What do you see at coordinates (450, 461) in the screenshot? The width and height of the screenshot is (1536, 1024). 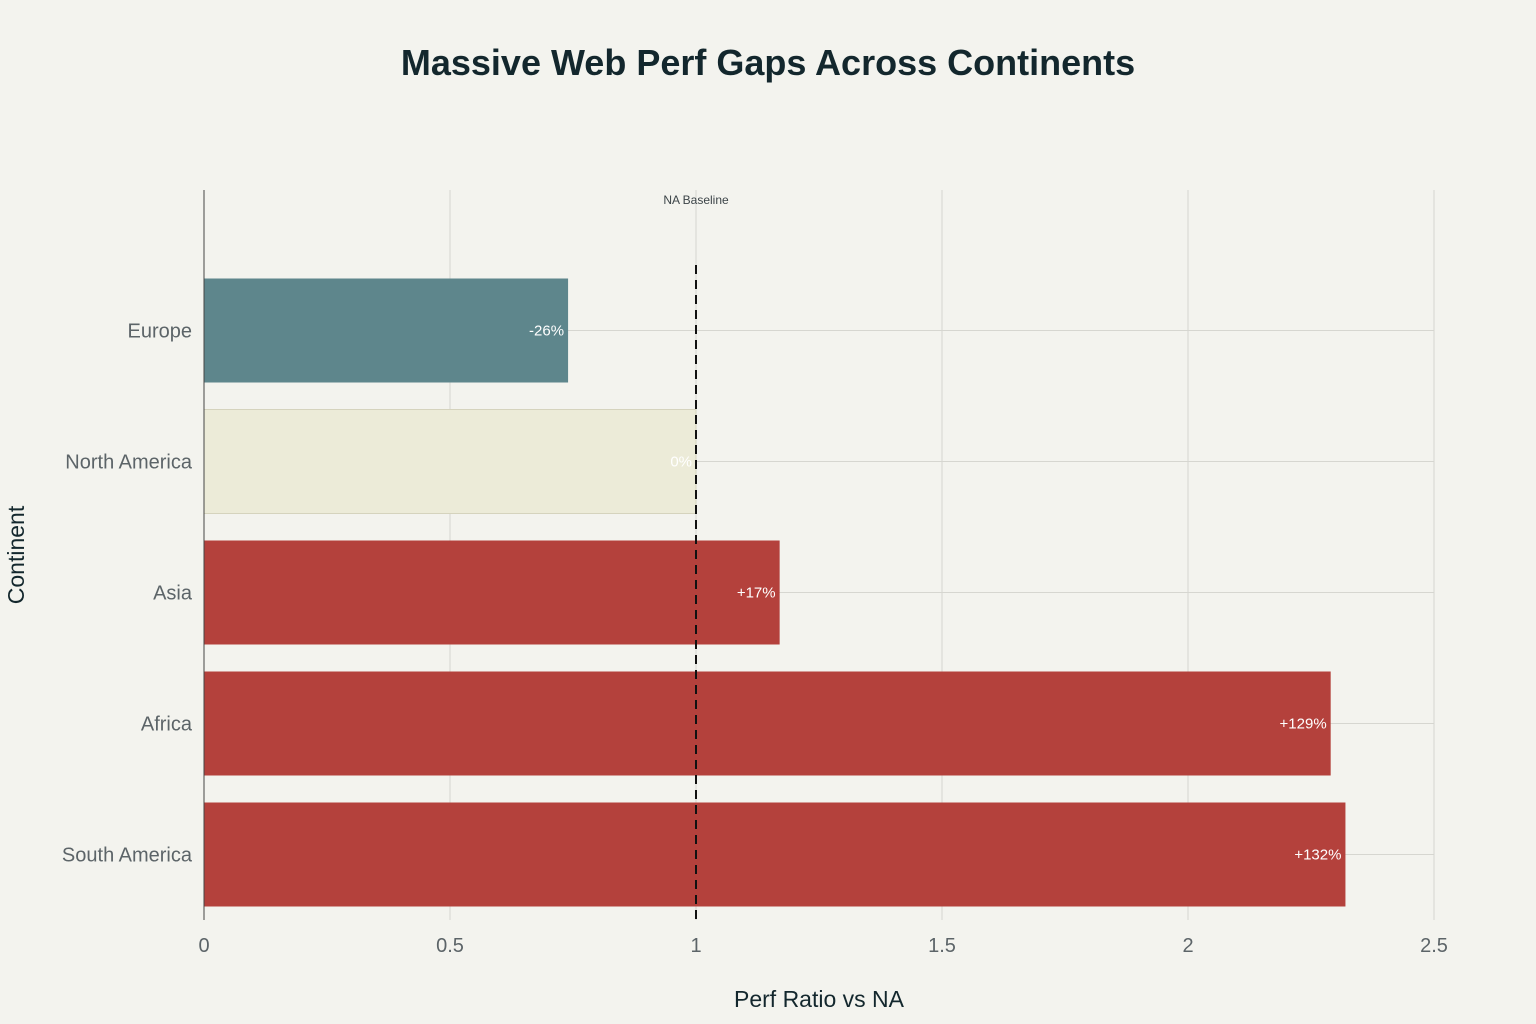 I see `bar-north-america` at bounding box center [450, 461].